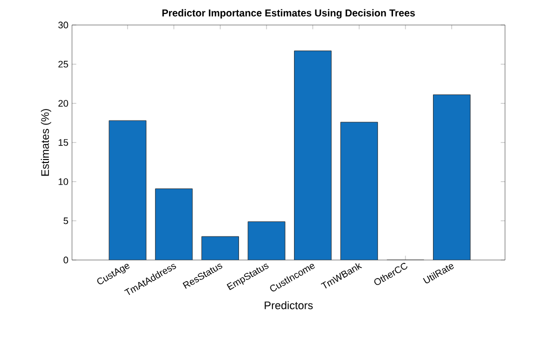 The width and height of the screenshot is (560, 337). What do you see at coordinates (63, 103) in the screenshot?
I see `y-tick-label: 20` at bounding box center [63, 103].